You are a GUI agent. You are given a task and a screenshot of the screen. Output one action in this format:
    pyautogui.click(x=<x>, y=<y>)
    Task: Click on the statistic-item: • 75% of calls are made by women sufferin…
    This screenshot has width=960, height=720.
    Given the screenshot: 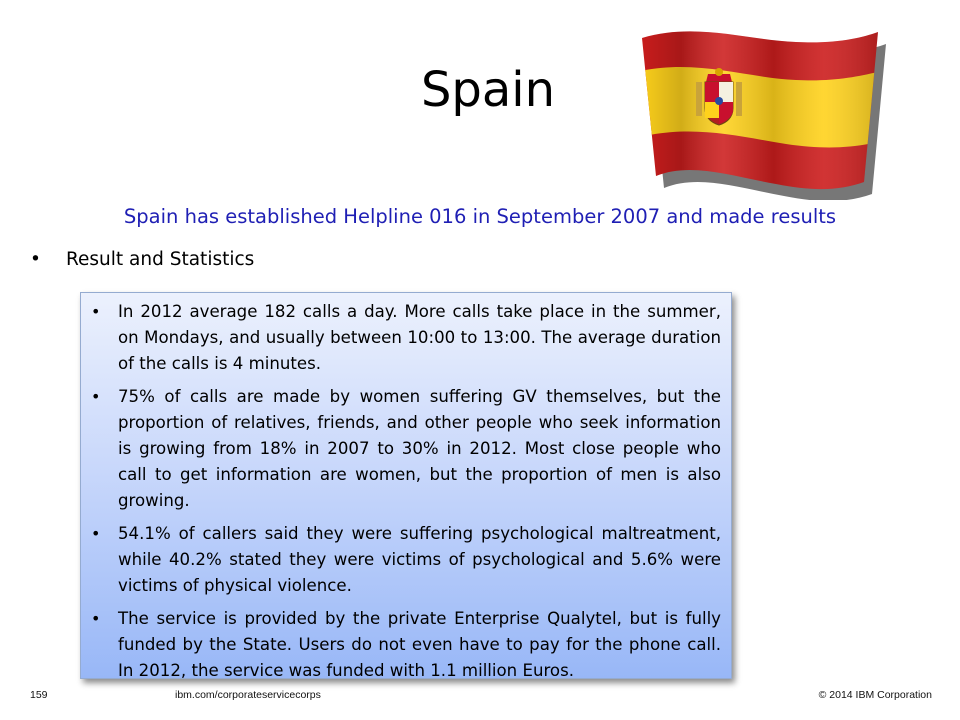 What is the action you would take?
    pyautogui.click(x=405, y=449)
    